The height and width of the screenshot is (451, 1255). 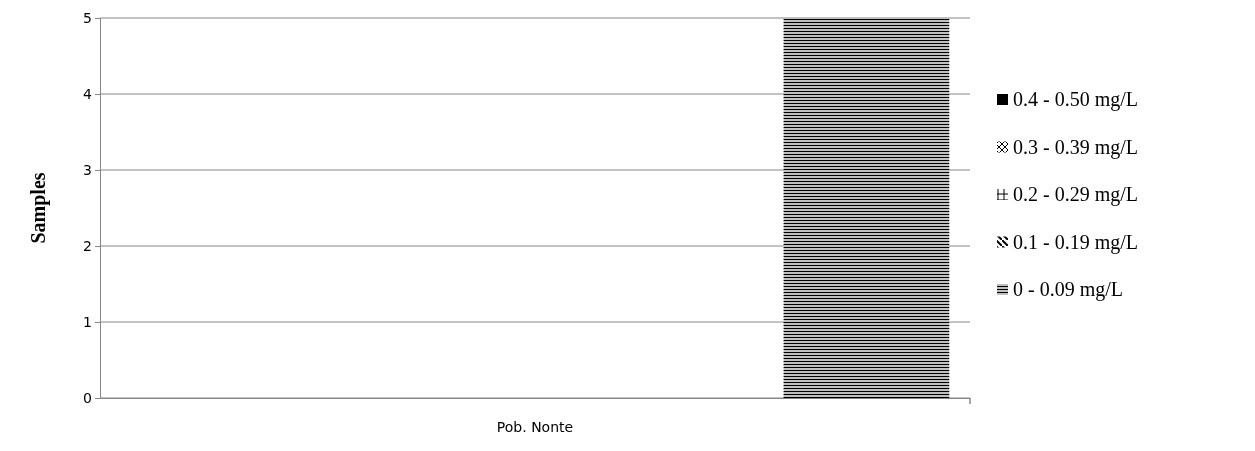 What do you see at coordinates (87, 321) in the screenshot?
I see `y-tick-label: 1` at bounding box center [87, 321].